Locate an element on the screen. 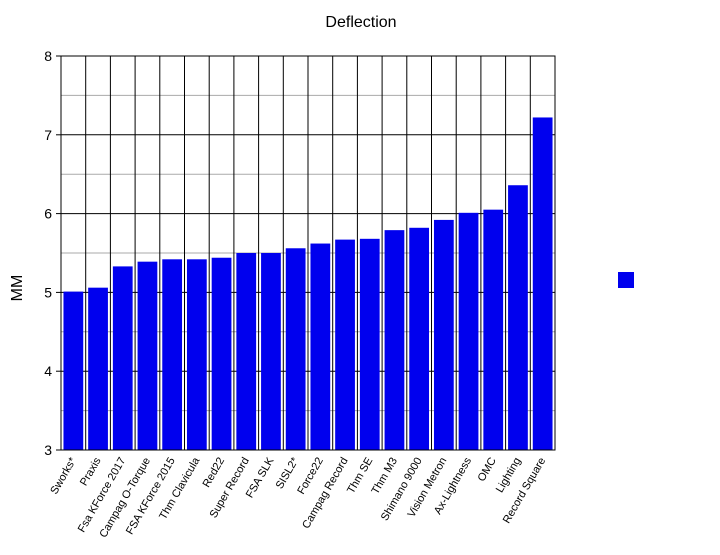  bar-record-square is located at coordinates (542, 284).